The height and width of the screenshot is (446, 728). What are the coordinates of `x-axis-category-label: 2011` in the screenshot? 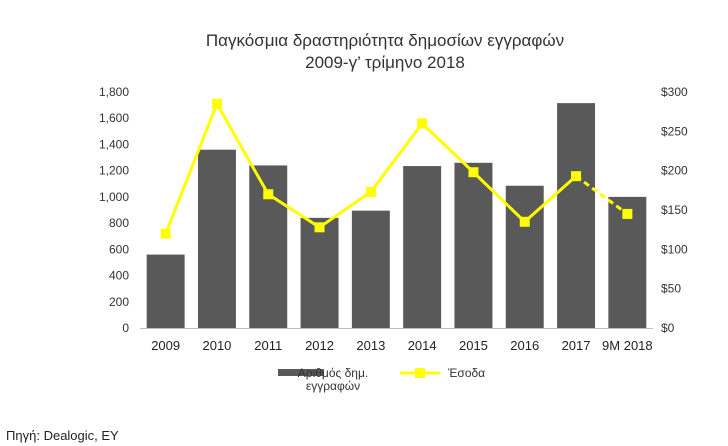 It's located at (268, 345).